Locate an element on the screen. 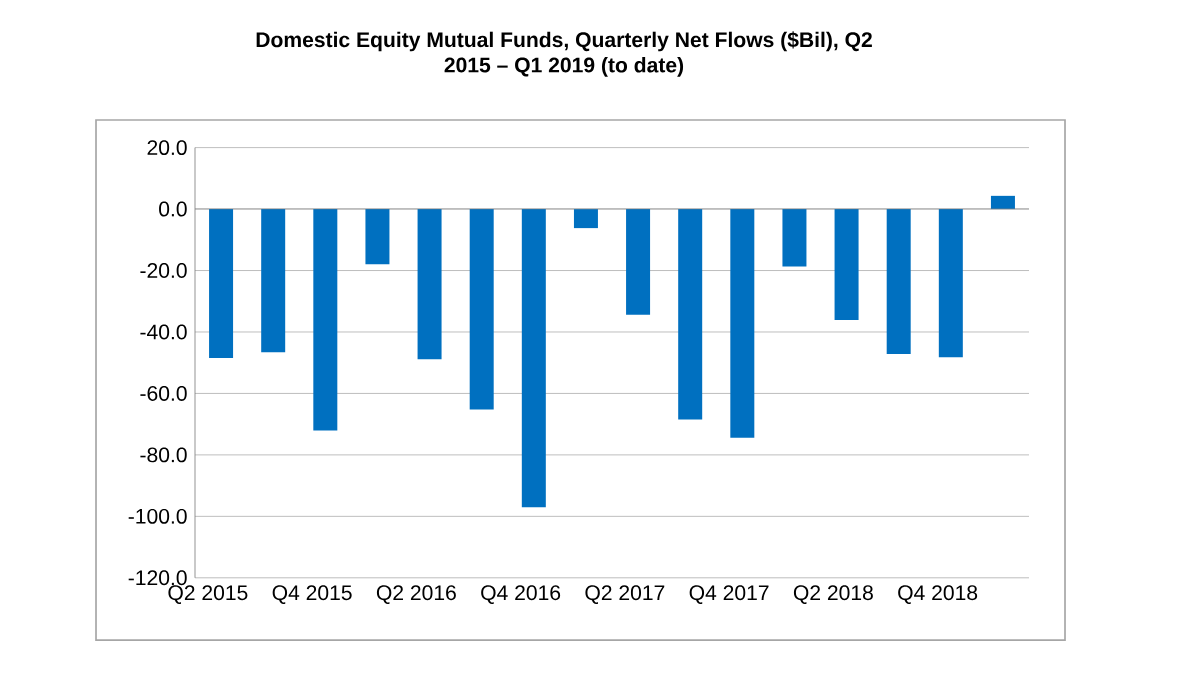 This screenshot has height=675, width=1200. y-tick-label: -40.0 is located at coordinates (163, 332).